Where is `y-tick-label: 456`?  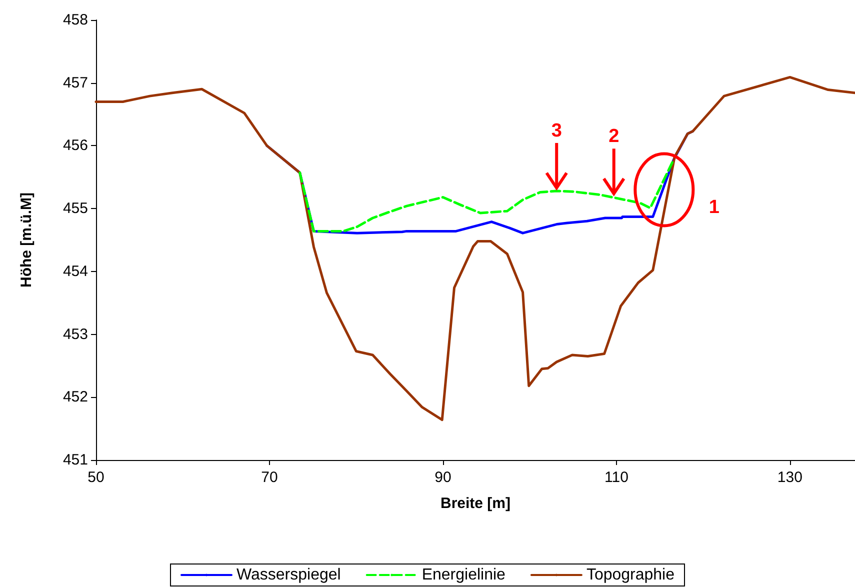
y-tick-label: 456 is located at coordinates (75, 145).